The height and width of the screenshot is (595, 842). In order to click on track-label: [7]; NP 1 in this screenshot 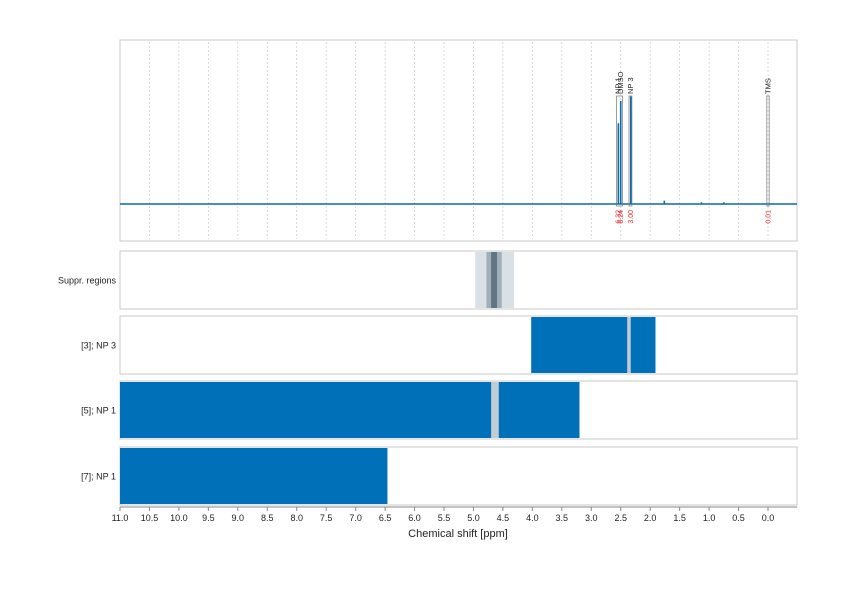, I will do `click(98, 477)`.